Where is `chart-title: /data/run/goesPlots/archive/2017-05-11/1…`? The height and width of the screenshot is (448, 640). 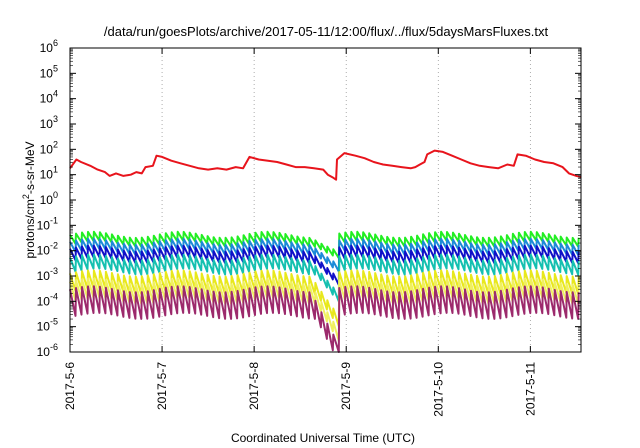 chart-title: /data/run/goesPlots/archive/2017-05-11/1… is located at coordinates (326, 31).